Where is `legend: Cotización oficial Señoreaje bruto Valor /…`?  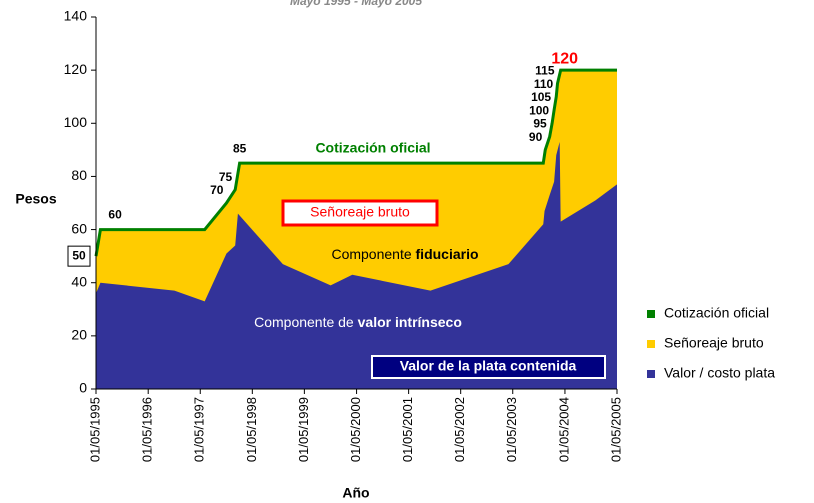 legend: Cotización oficial Señoreaje bruto Valor /… is located at coordinates (711, 343).